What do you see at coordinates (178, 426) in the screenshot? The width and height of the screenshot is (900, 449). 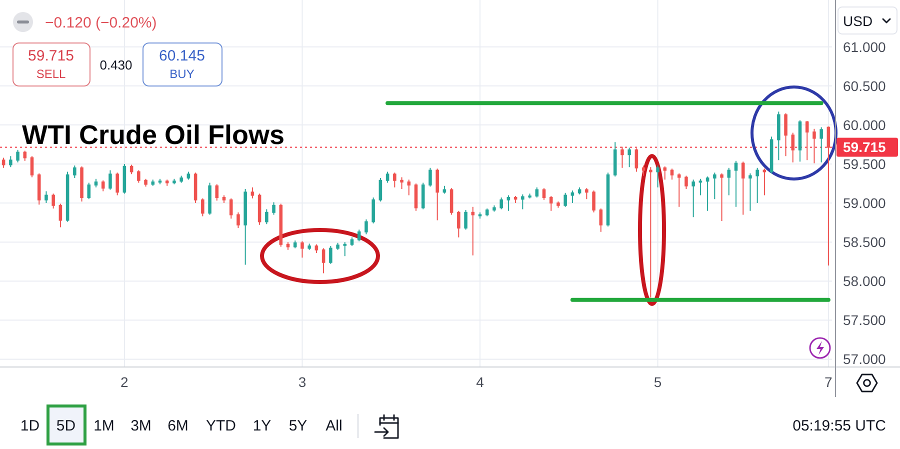 I see `text: 6M` at bounding box center [178, 426].